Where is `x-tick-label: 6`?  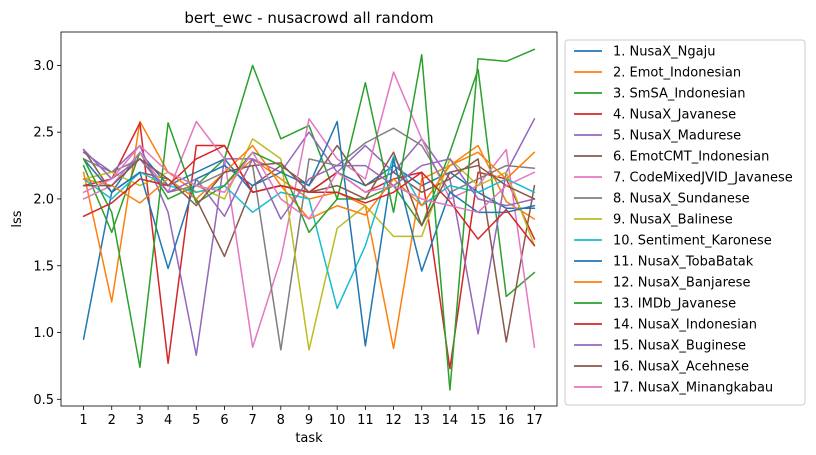 x-tick-label: 6 is located at coordinates (224, 420).